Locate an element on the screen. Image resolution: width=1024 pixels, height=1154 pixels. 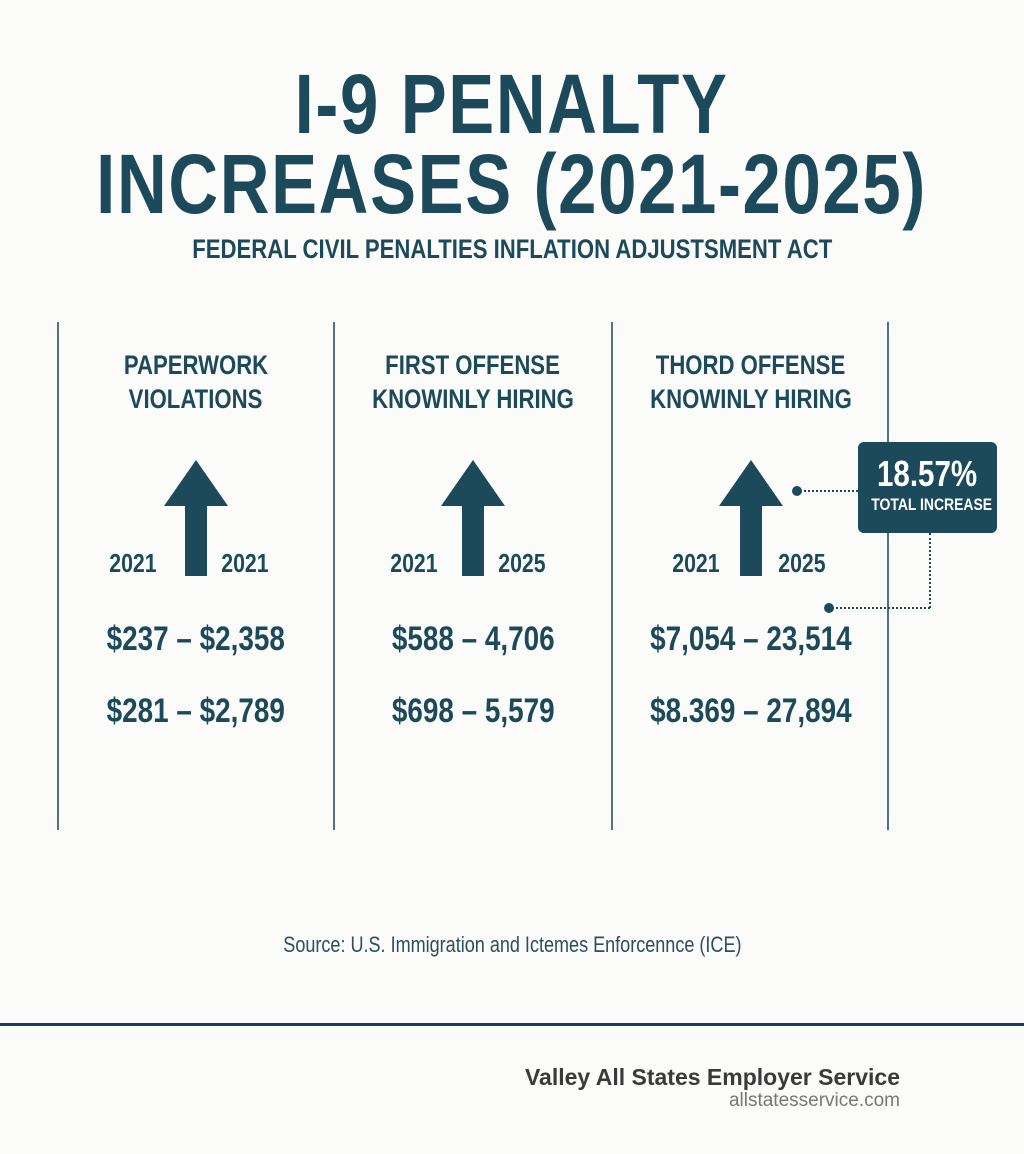
callout-label: TOTAL INCREASE is located at coordinates (932, 504).